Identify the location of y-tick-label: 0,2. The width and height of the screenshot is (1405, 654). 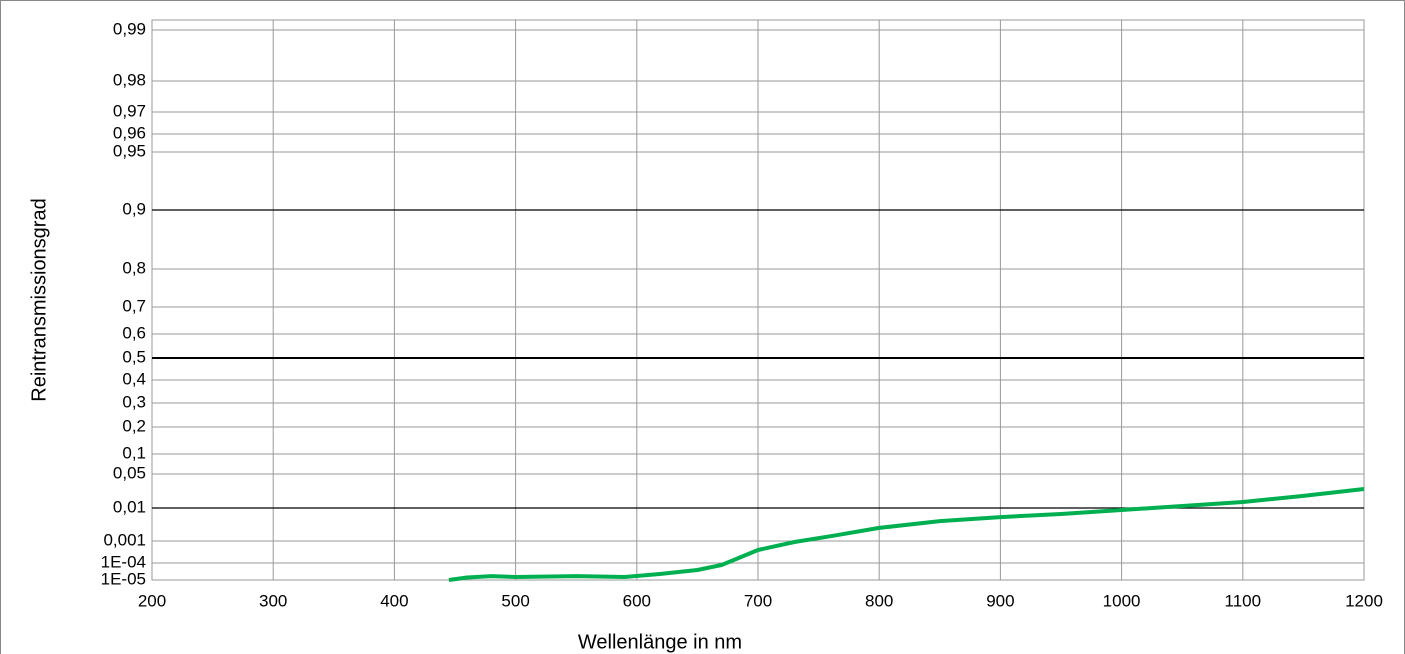
(134, 425).